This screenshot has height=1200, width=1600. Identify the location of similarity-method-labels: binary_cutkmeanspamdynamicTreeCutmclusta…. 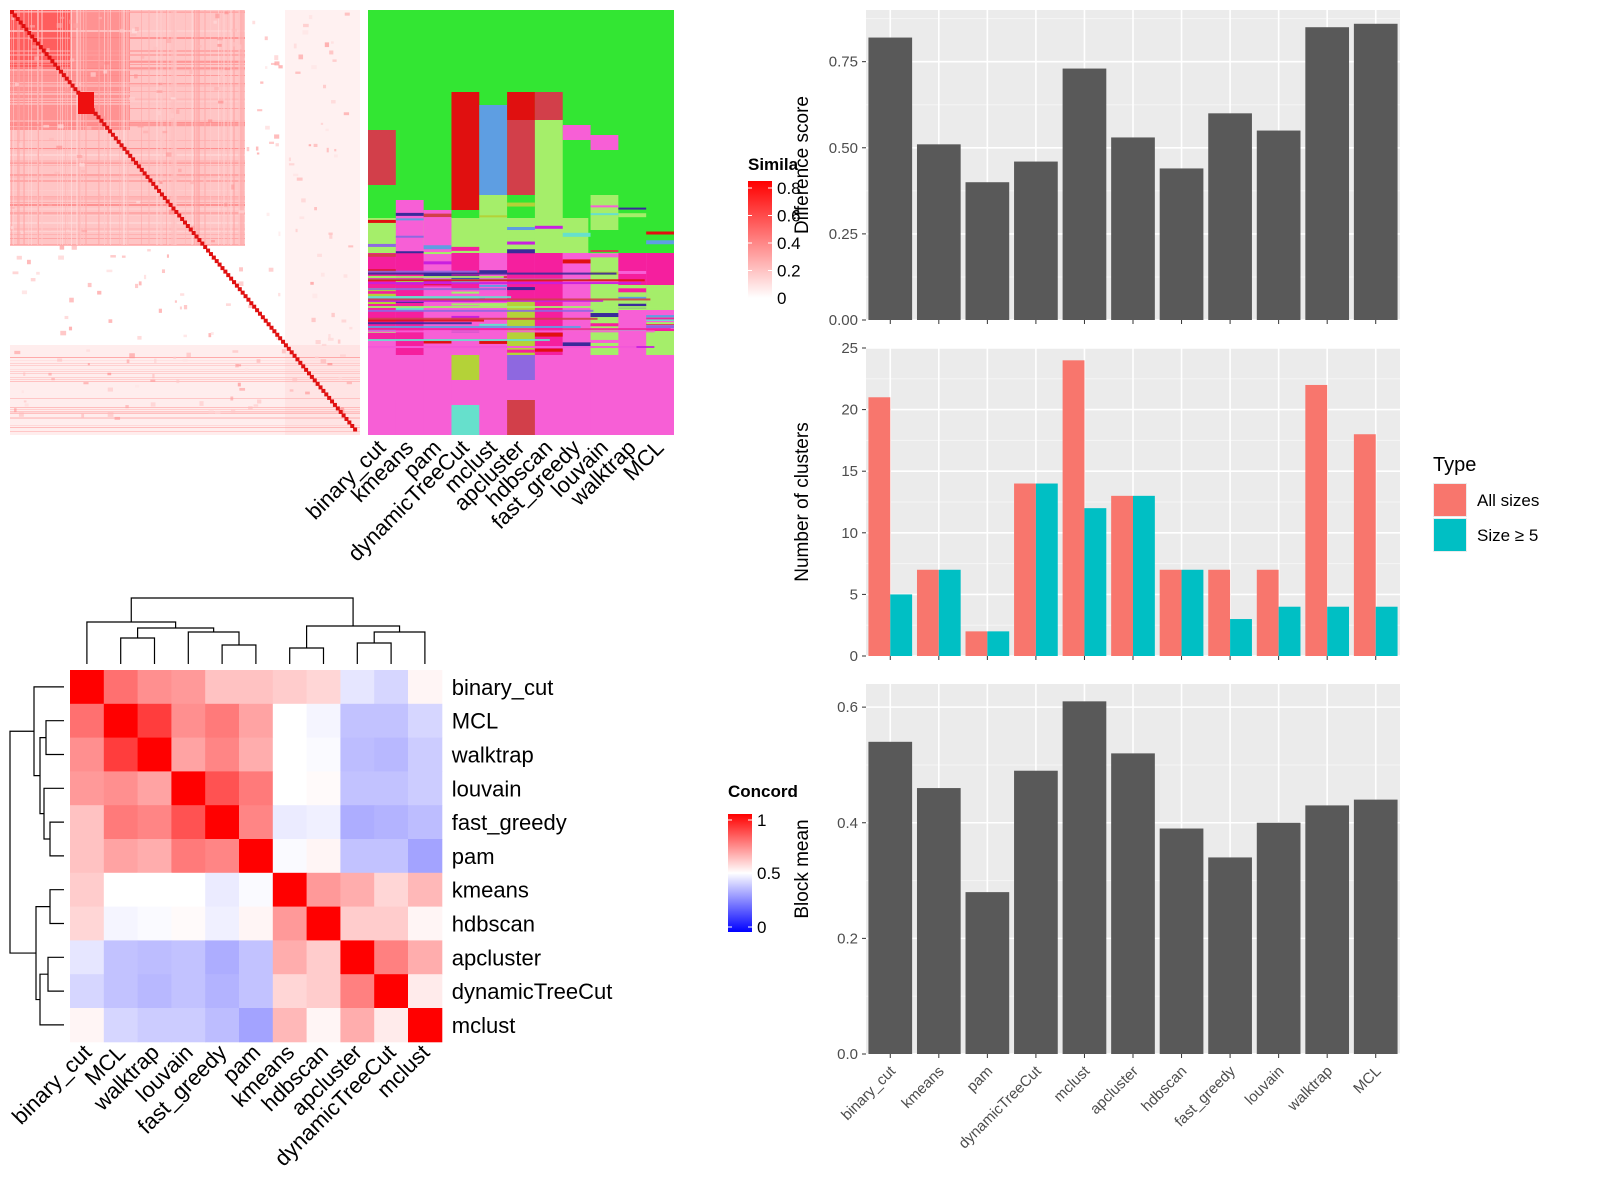
(485, 500).